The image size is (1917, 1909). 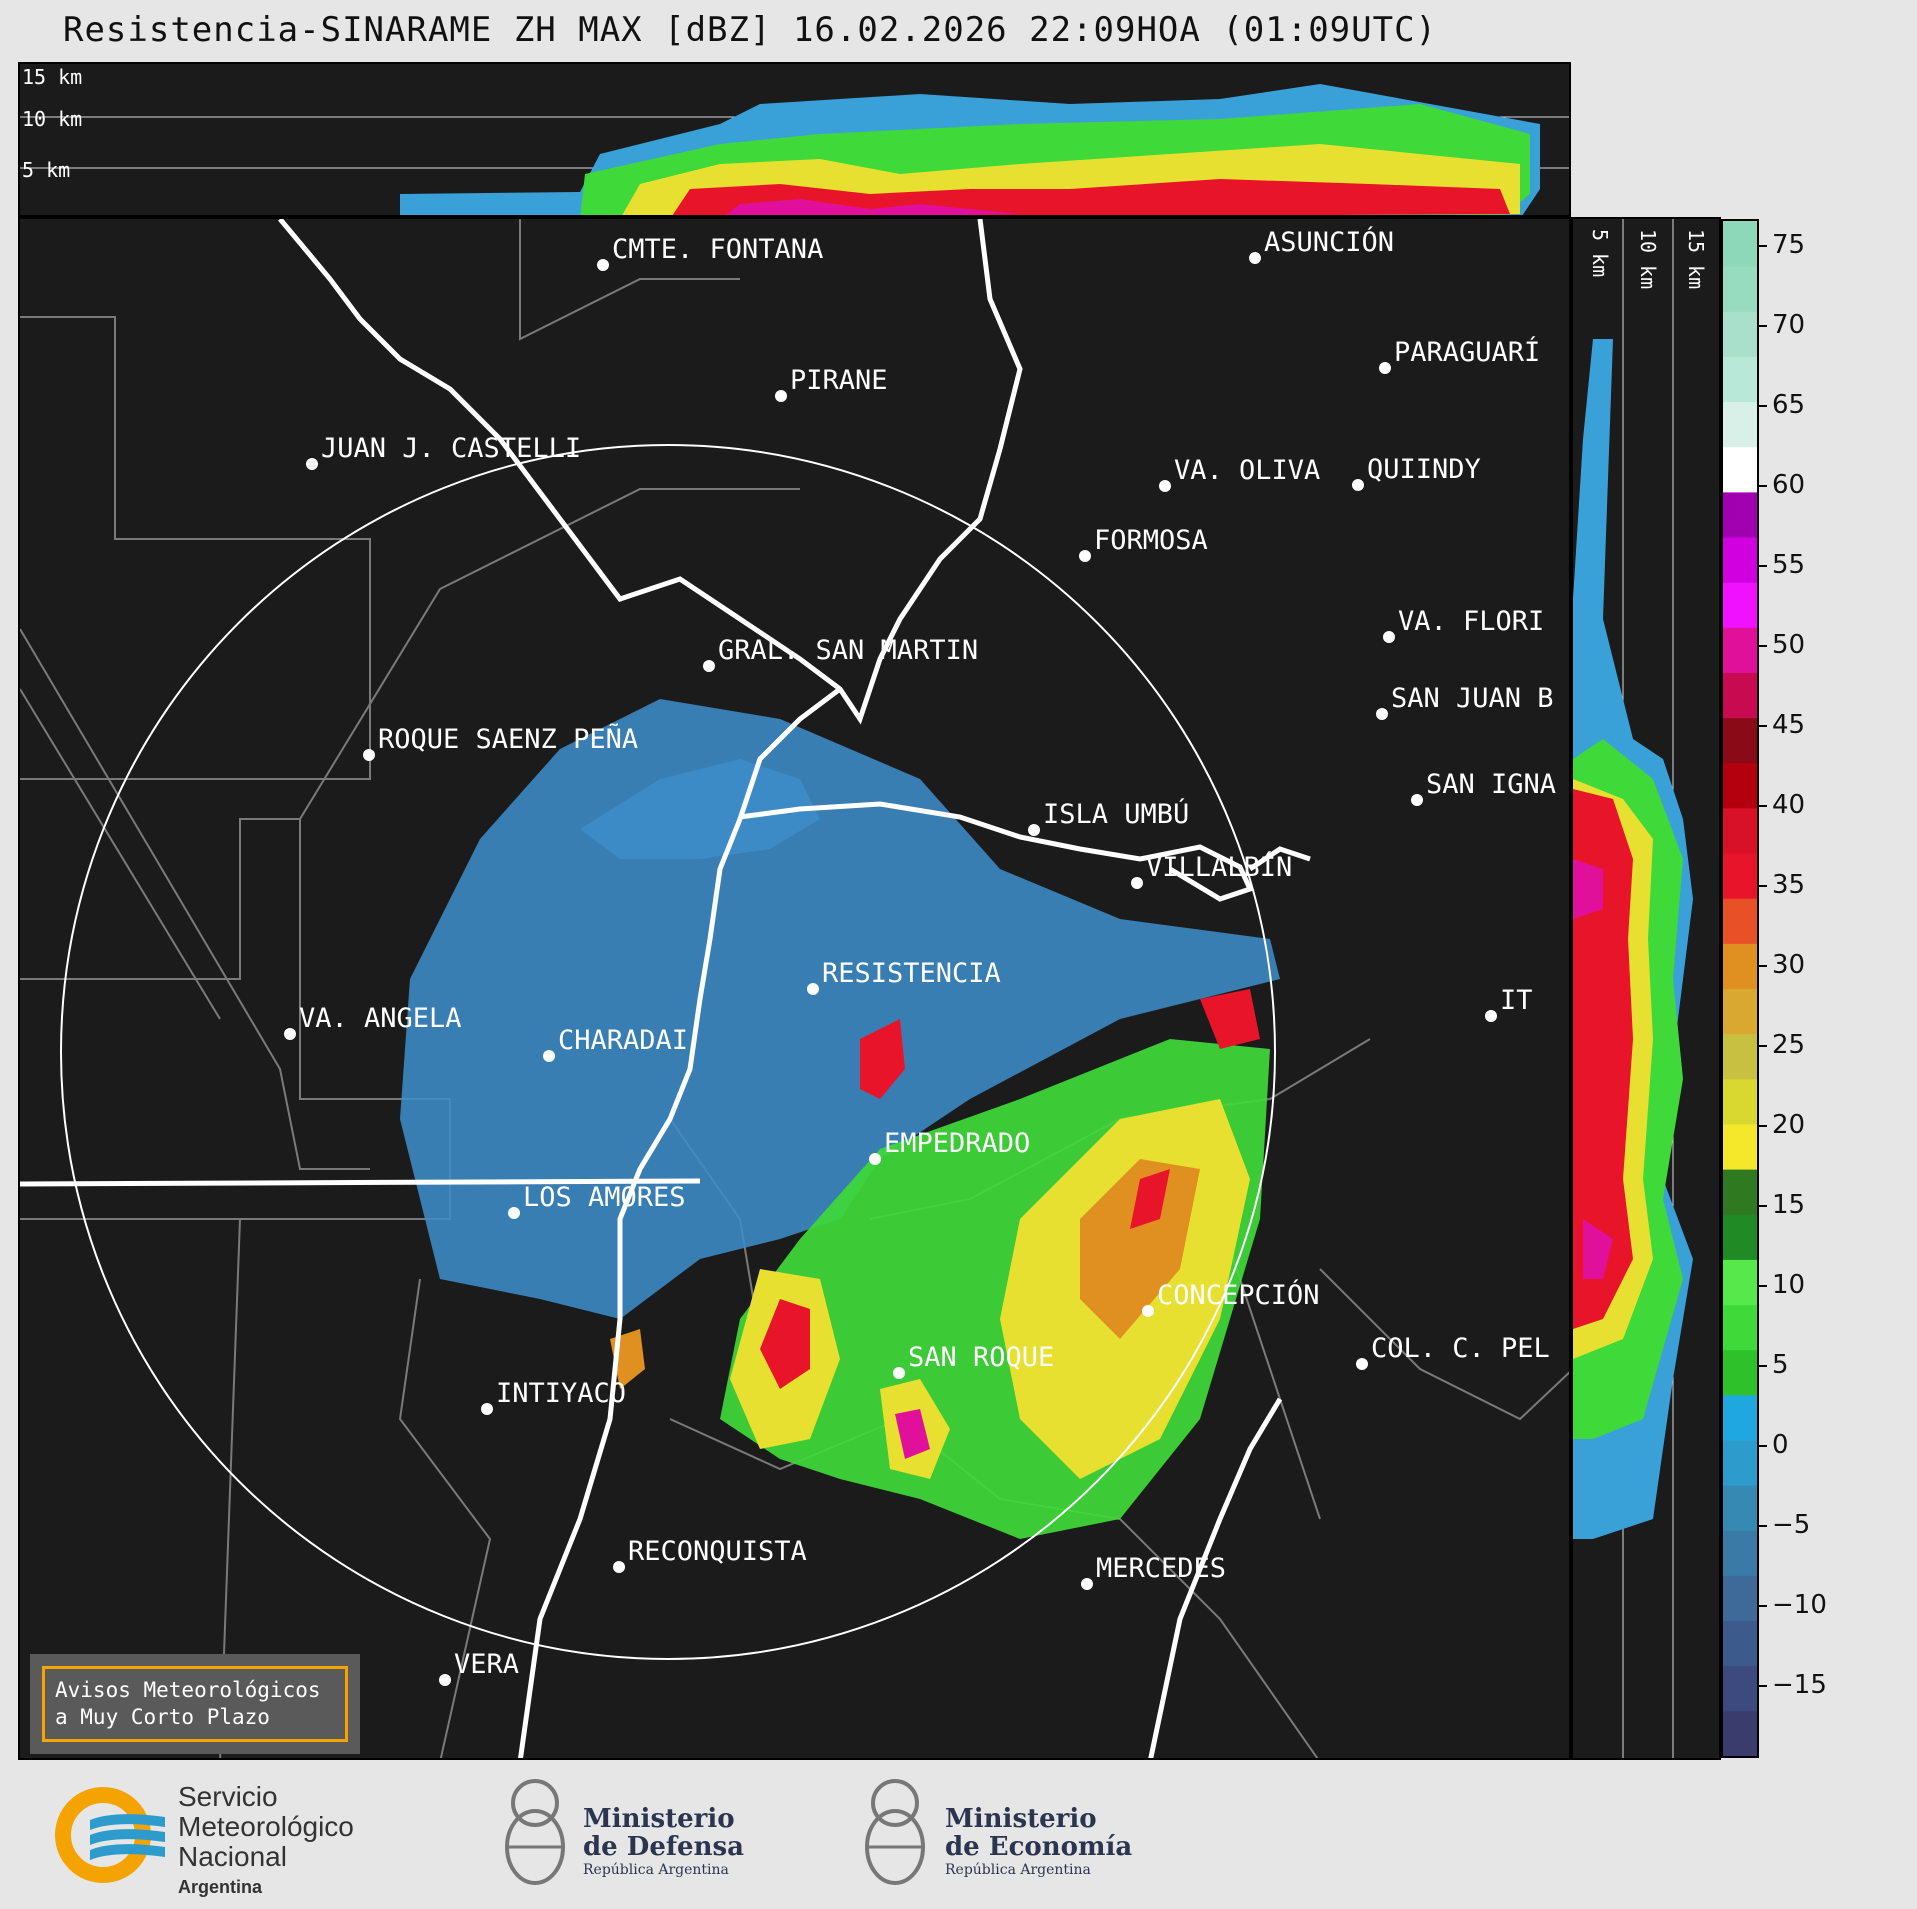 I want to click on city-label: CONCEPCIÓN, so click(x=1238, y=1295).